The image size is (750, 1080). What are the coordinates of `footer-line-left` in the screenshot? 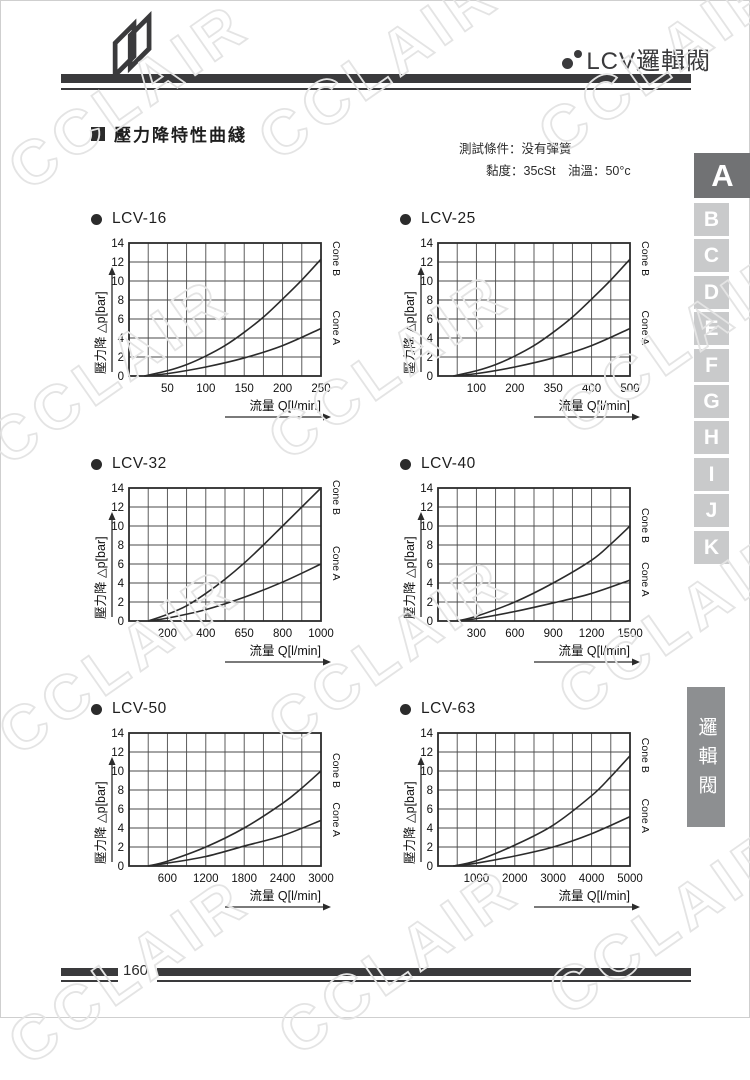 It's located at (89, 981).